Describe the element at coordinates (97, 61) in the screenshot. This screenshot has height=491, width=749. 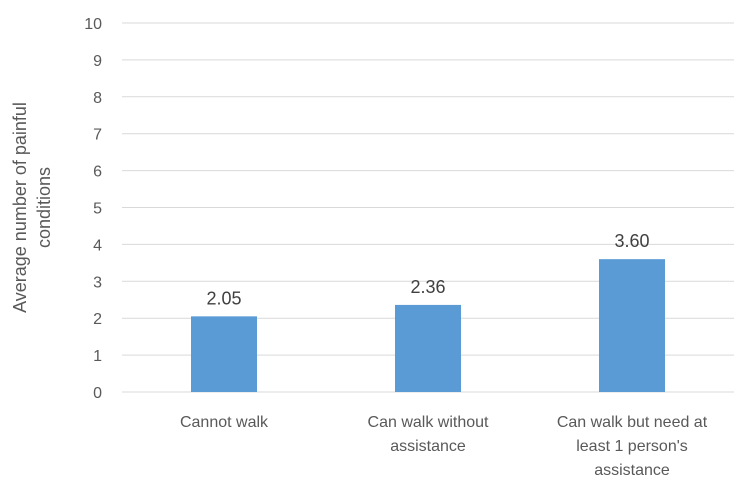
I see `y-tick-label: 9` at that location.